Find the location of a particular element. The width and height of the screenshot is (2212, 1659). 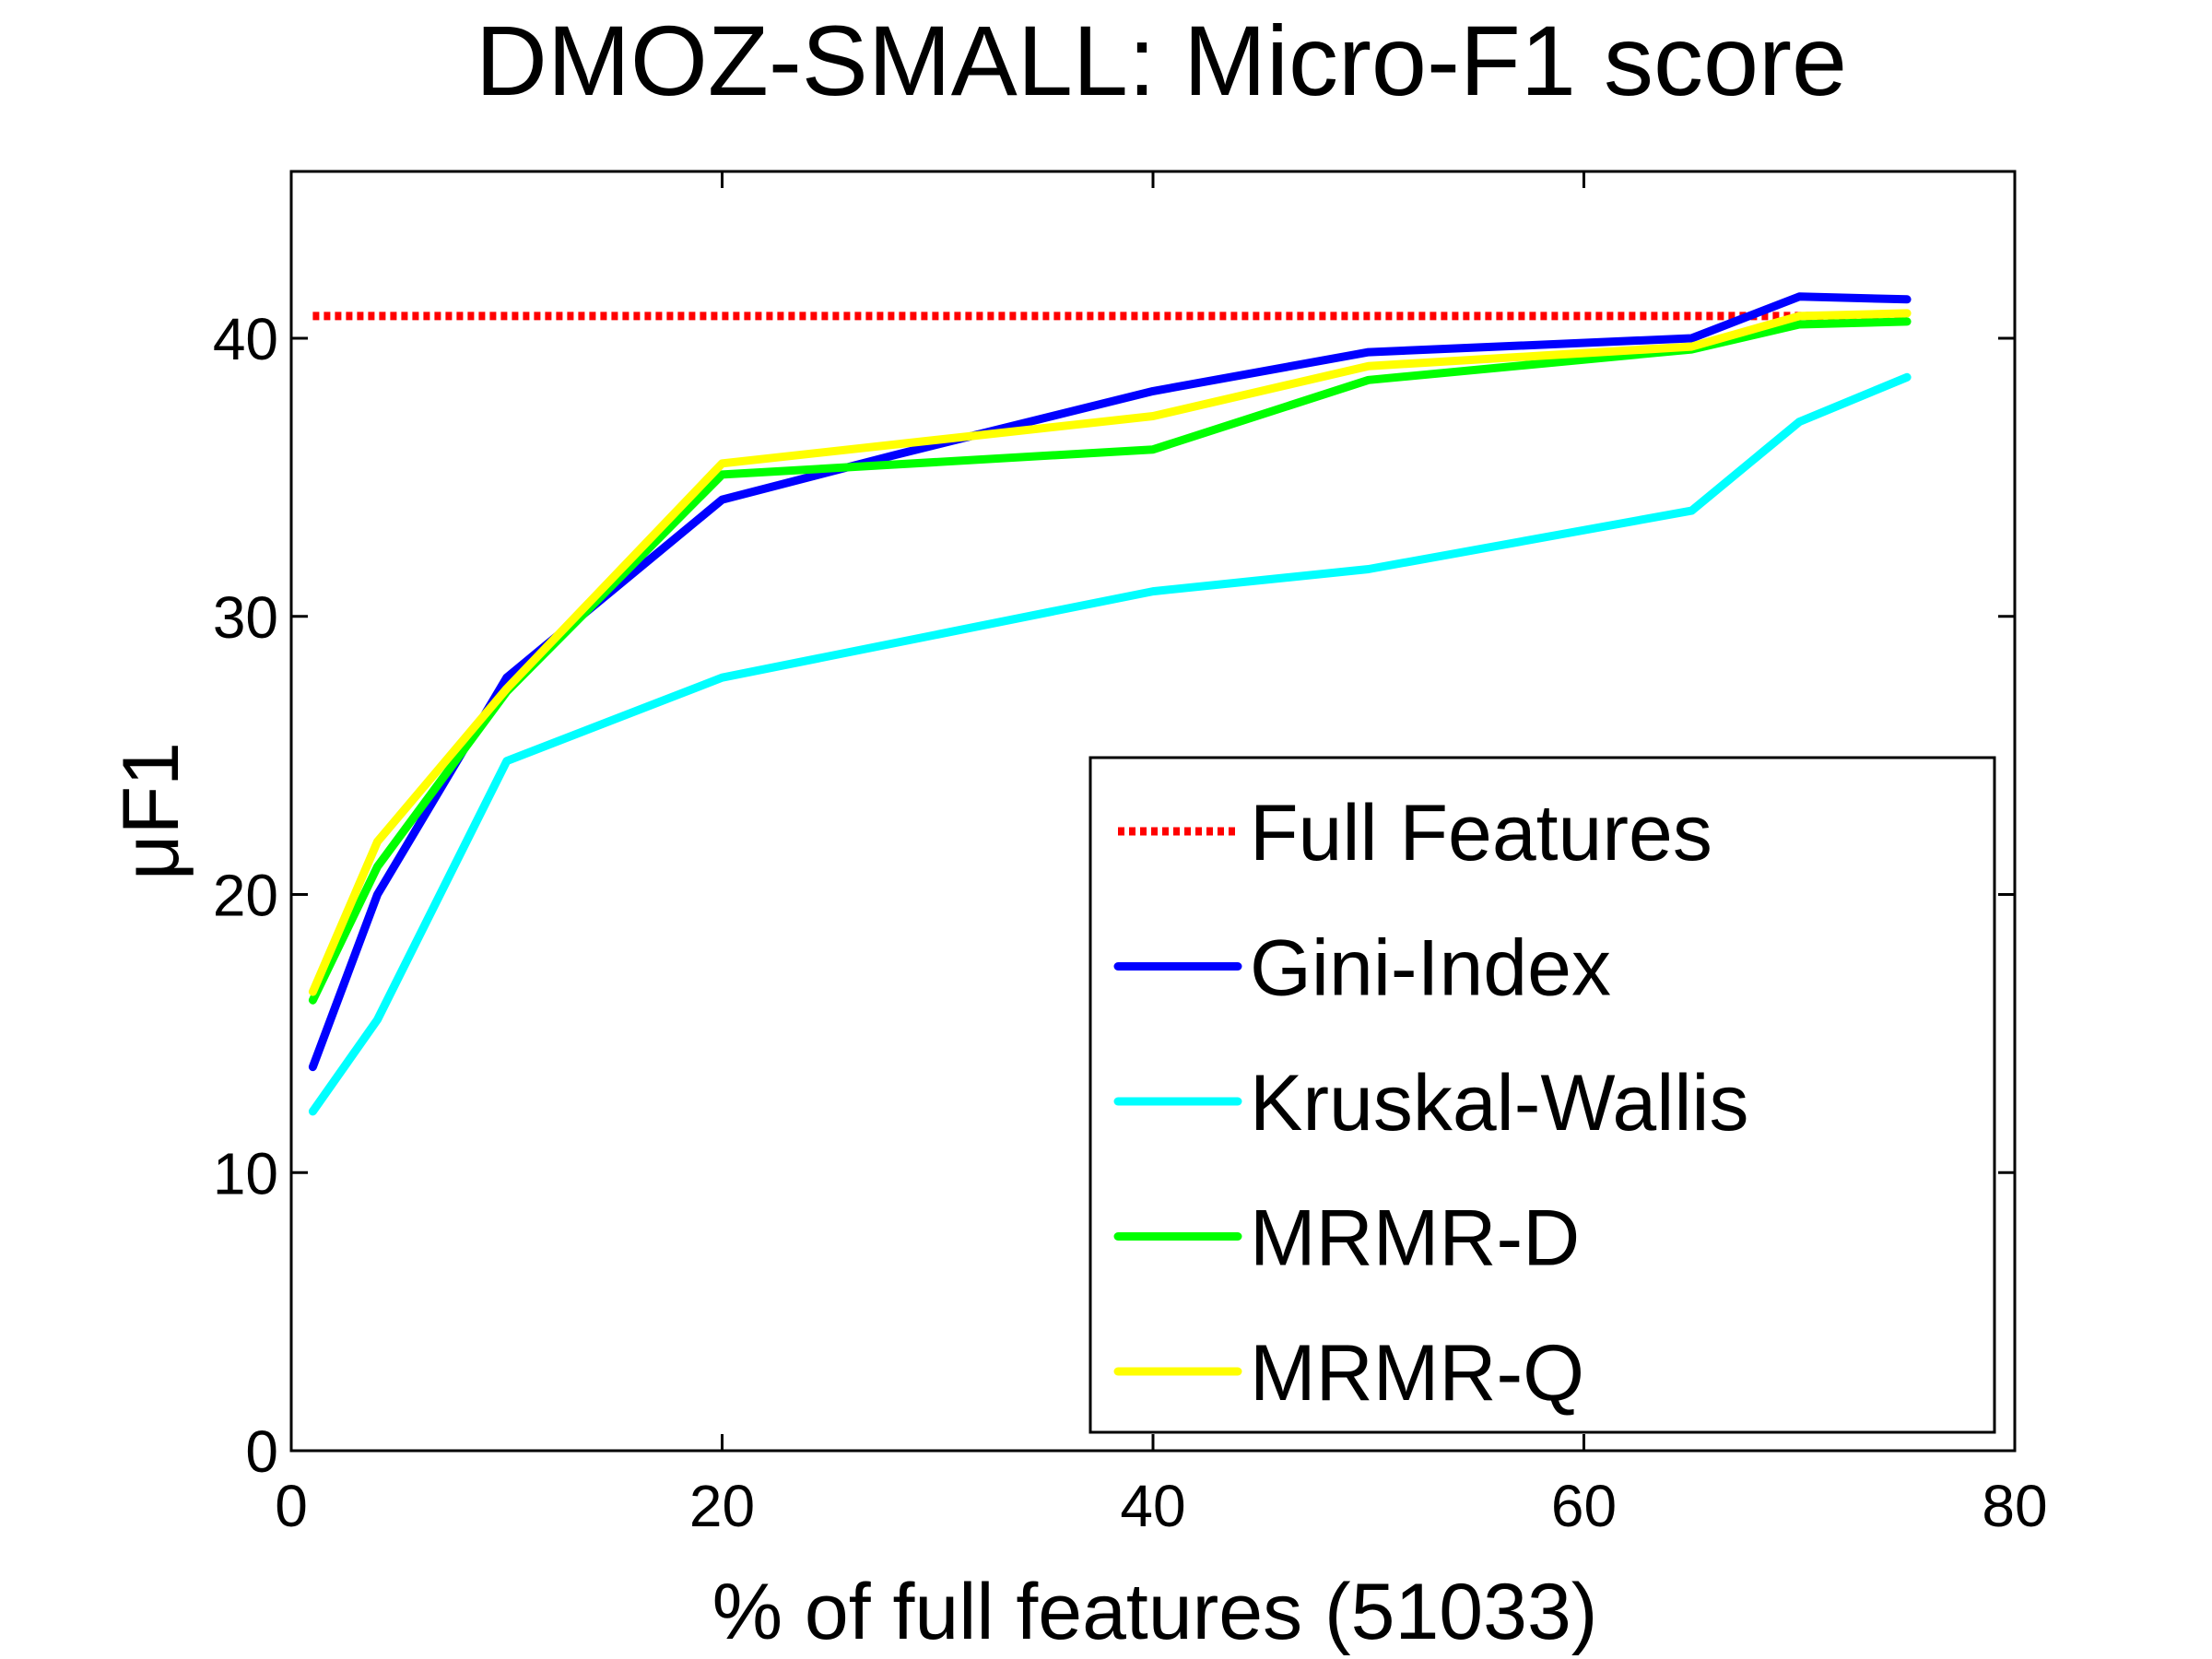

y-tick-label: 40 is located at coordinates (245, 339).